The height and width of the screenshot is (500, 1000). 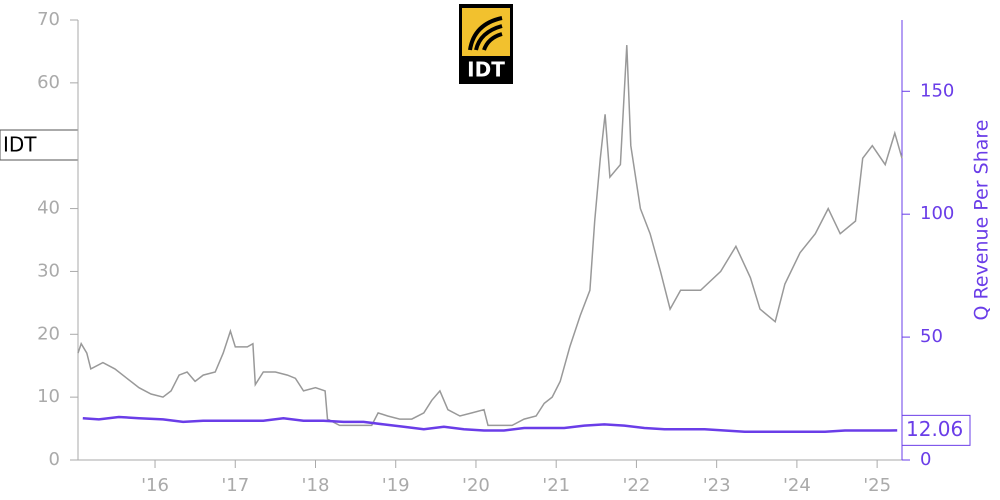 I want to click on y2-tick-label: 150, so click(x=937, y=90).